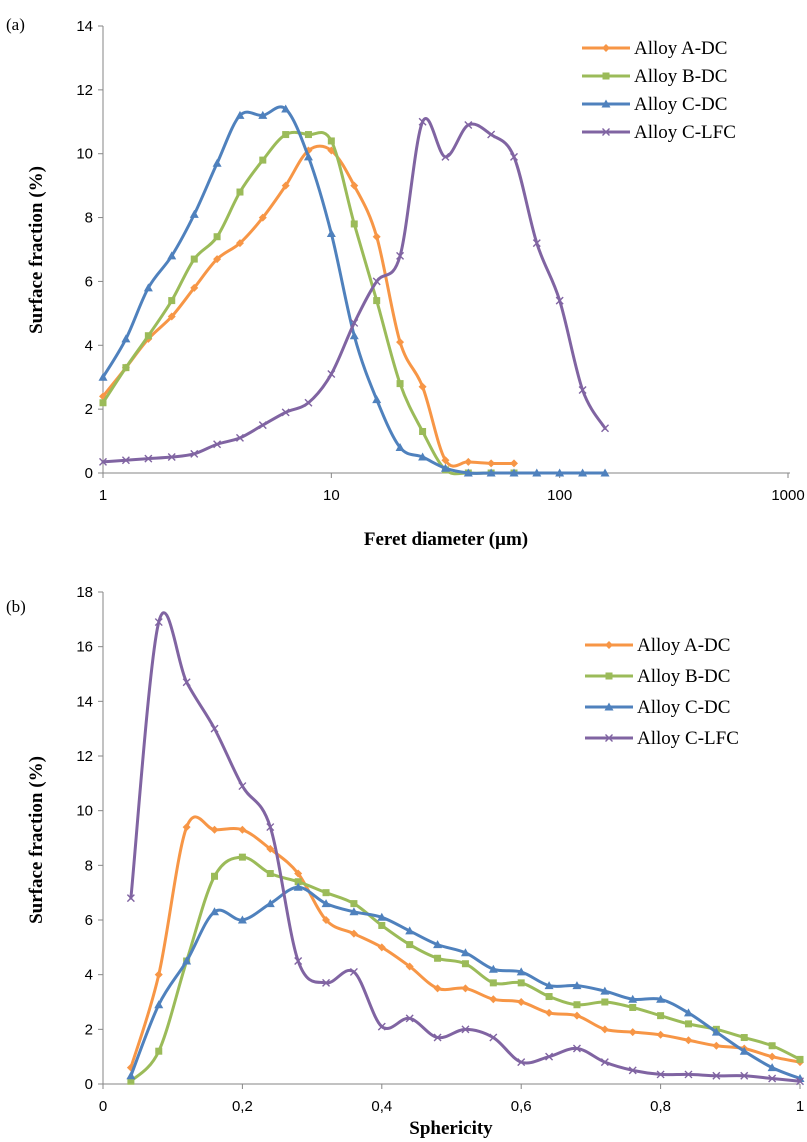 The image size is (807, 1142). What do you see at coordinates (89, 250) in the screenshot?
I see `y-tick-labels: 0 2 4 6 8 10 12 14` at bounding box center [89, 250].